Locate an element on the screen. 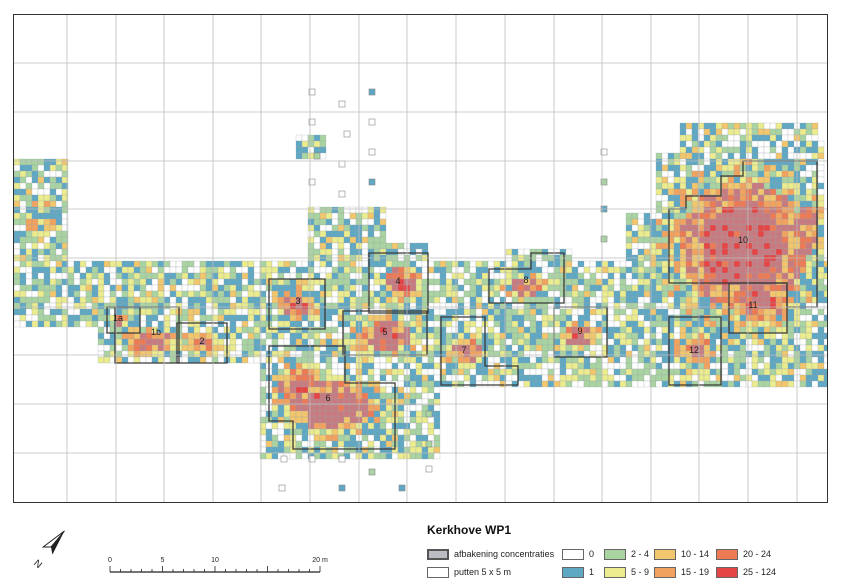 The image size is (856, 588). concentration-label: 3 is located at coordinates (297, 301).